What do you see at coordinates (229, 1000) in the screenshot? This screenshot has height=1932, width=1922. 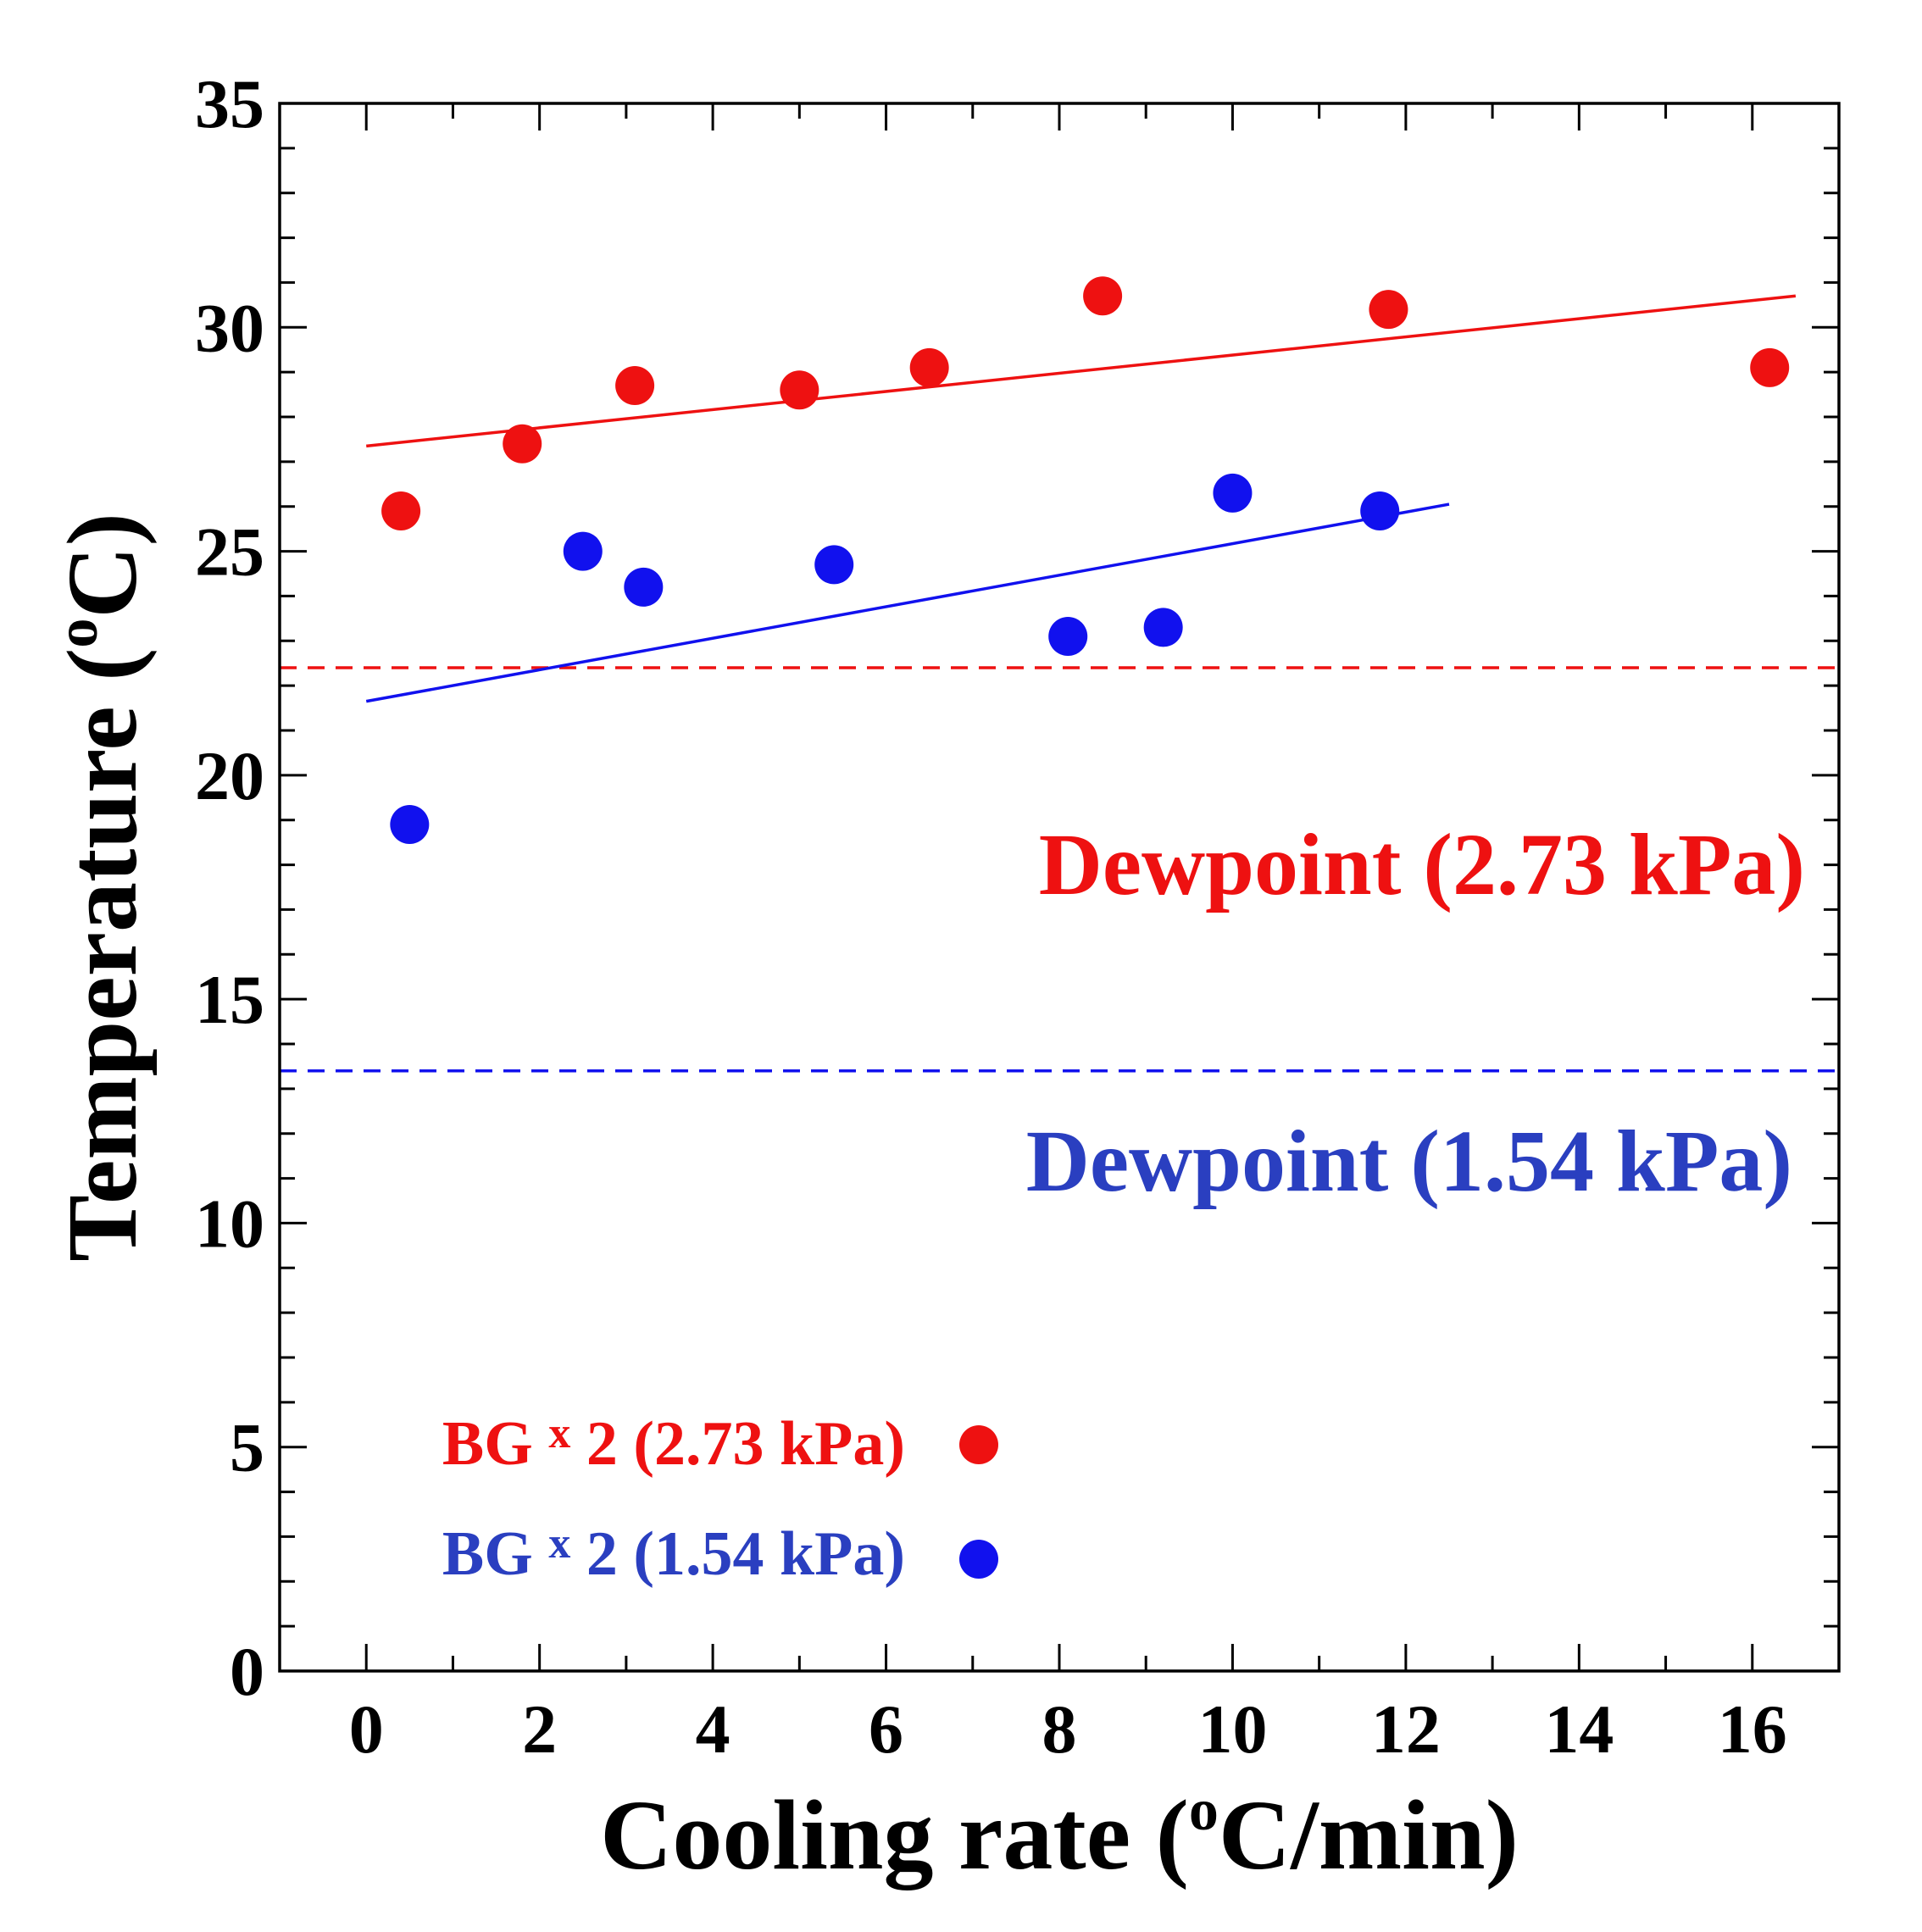 I see `y-tick-label: 15` at bounding box center [229, 1000].